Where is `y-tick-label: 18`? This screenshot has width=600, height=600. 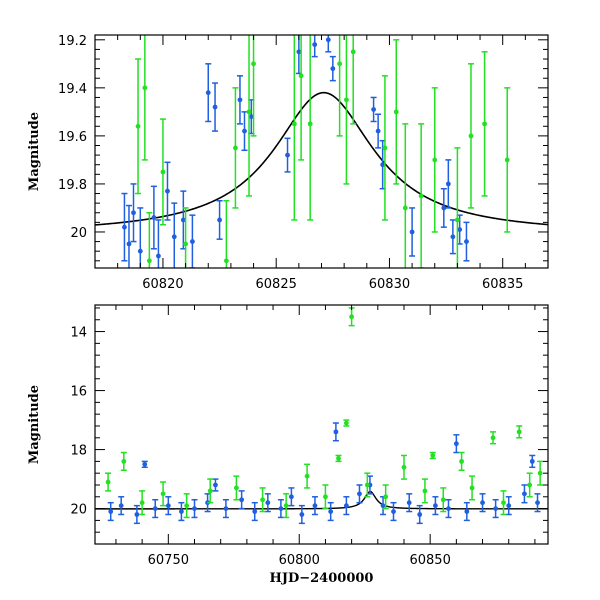 y-tick-label: 18 is located at coordinates (78, 451).